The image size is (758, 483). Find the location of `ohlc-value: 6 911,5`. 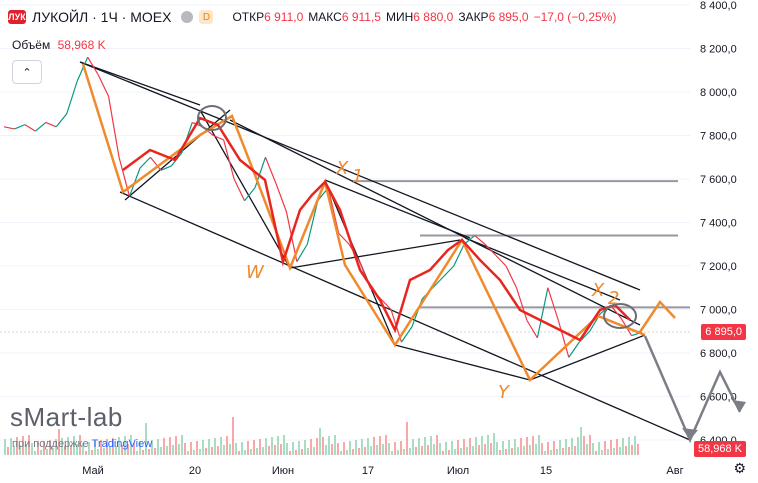

ohlc-value: 6 911,5 is located at coordinates (361, 17).